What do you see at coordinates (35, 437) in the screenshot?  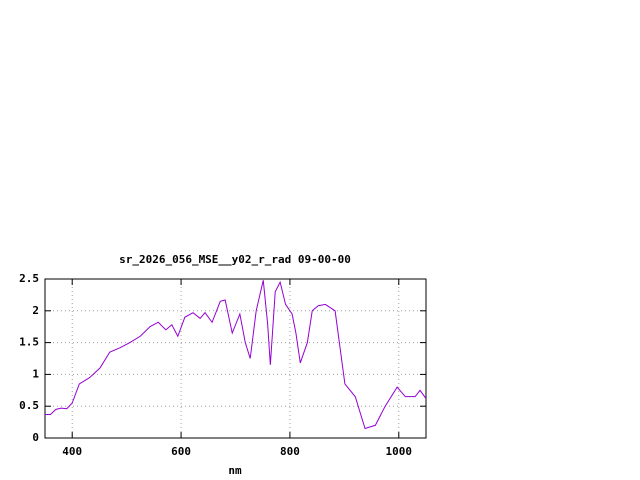 I see `y-tick-label: 0` at bounding box center [35, 437].